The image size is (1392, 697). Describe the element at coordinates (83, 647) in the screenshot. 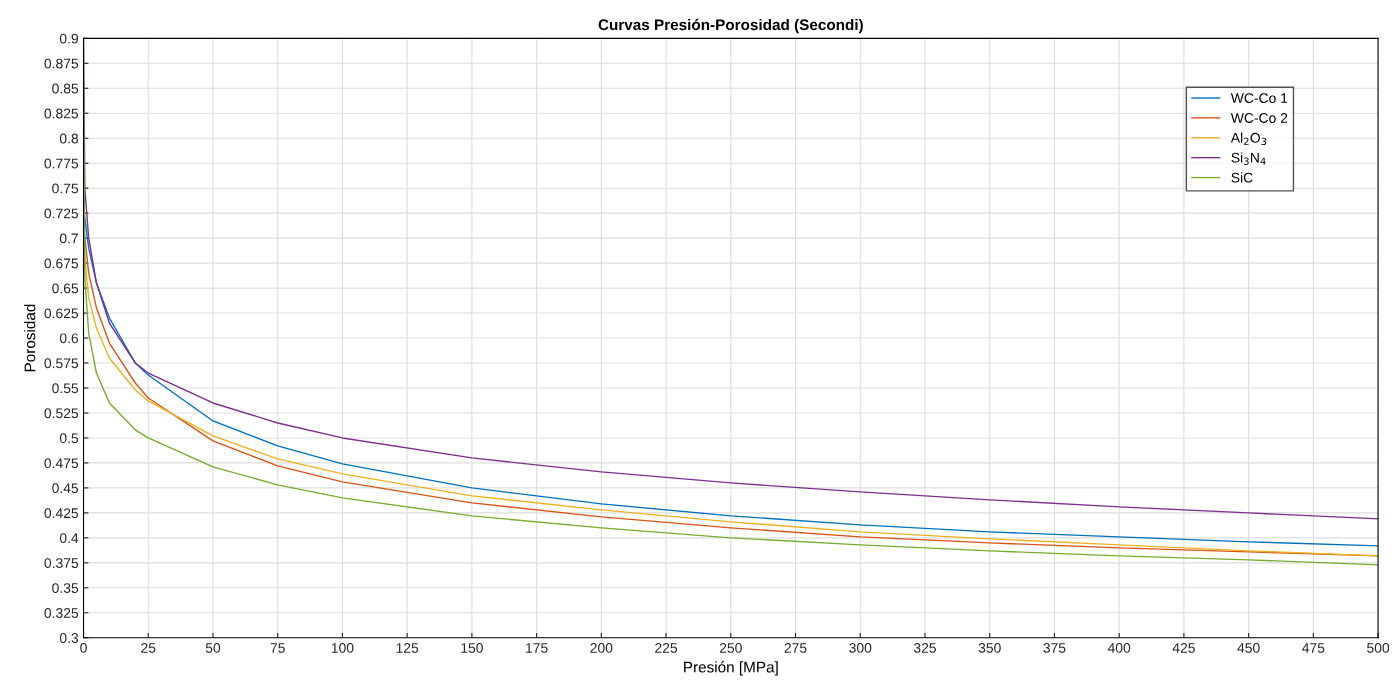

I see `x-tick-label: 0` at that location.